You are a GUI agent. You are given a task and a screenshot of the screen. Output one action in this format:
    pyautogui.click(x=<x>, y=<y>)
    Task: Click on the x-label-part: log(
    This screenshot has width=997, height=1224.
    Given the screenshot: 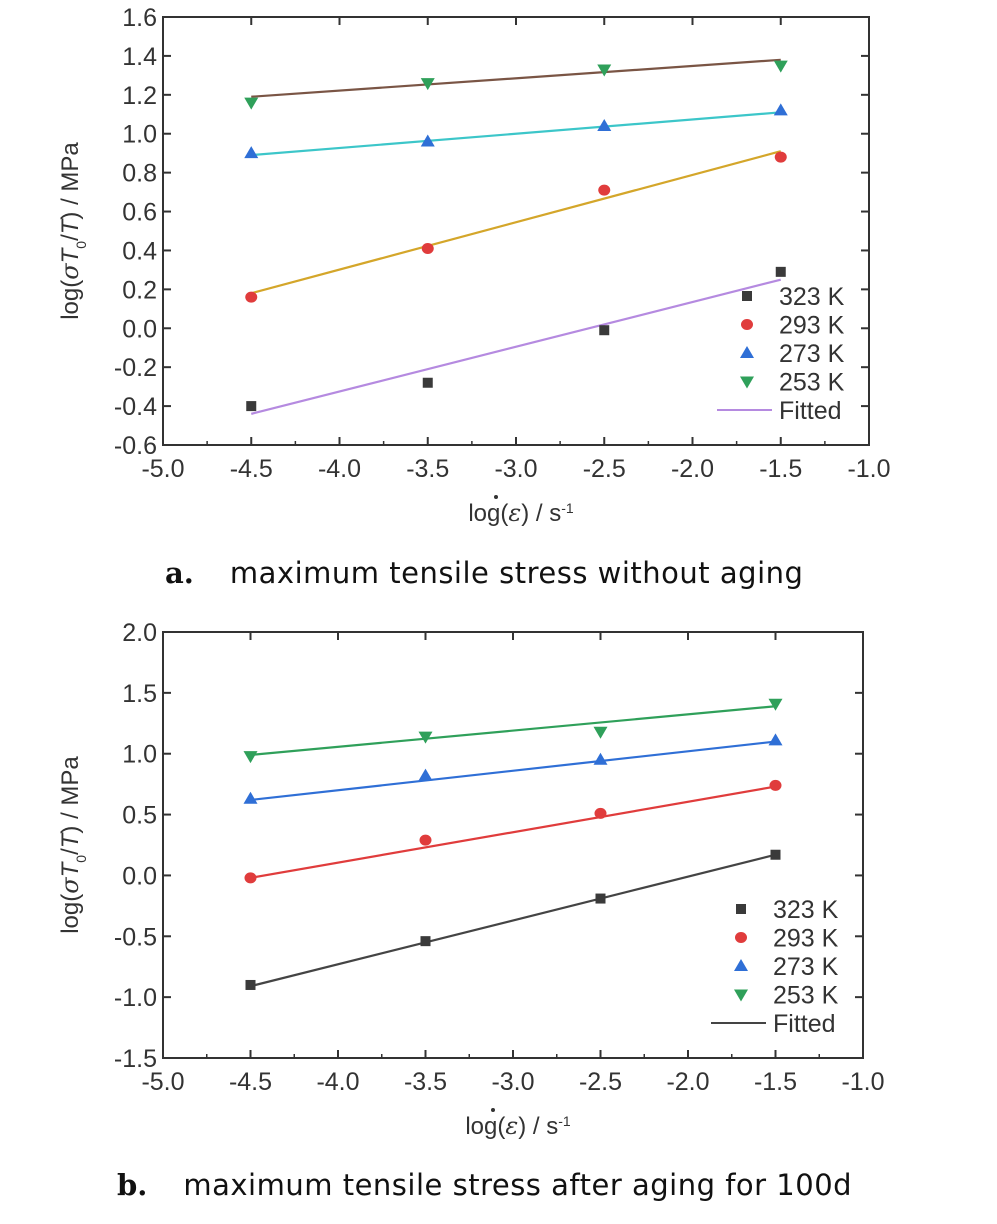 What is the action you would take?
    pyautogui.click(x=488, y=513)
    